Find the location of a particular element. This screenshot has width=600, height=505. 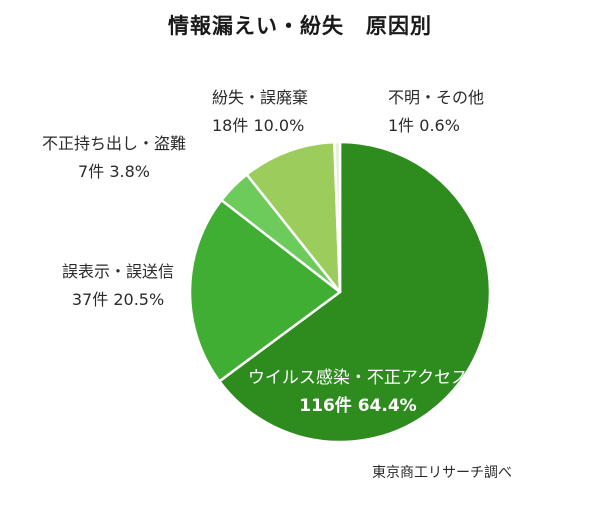

label-lost: 紛失・誤廃棄 18件 10.0% is located at coordinates (260, 112).